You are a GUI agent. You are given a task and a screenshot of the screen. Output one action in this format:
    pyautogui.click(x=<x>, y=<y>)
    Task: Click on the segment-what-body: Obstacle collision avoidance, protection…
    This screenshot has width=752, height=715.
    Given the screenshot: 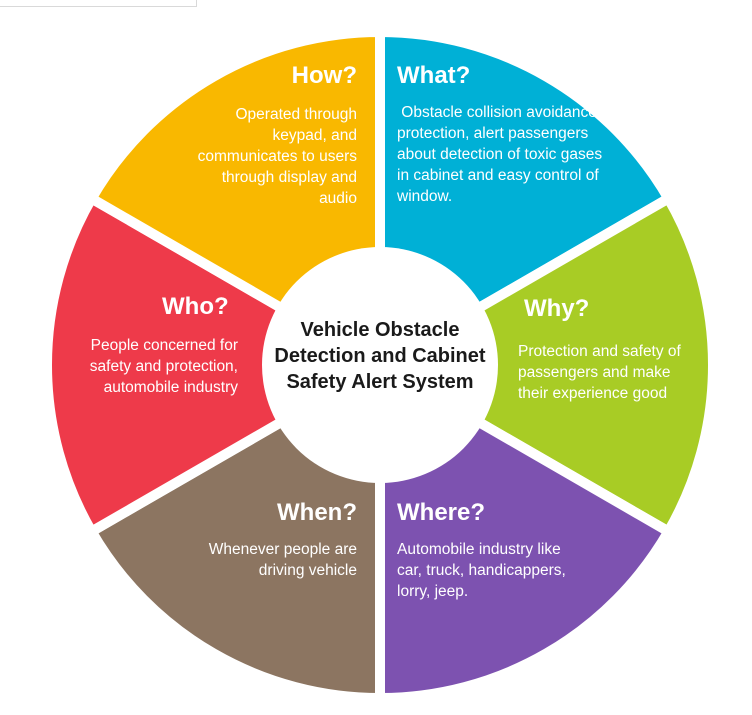 What is the action you would take?
    pyautogui.click(x=524, y=154)
    